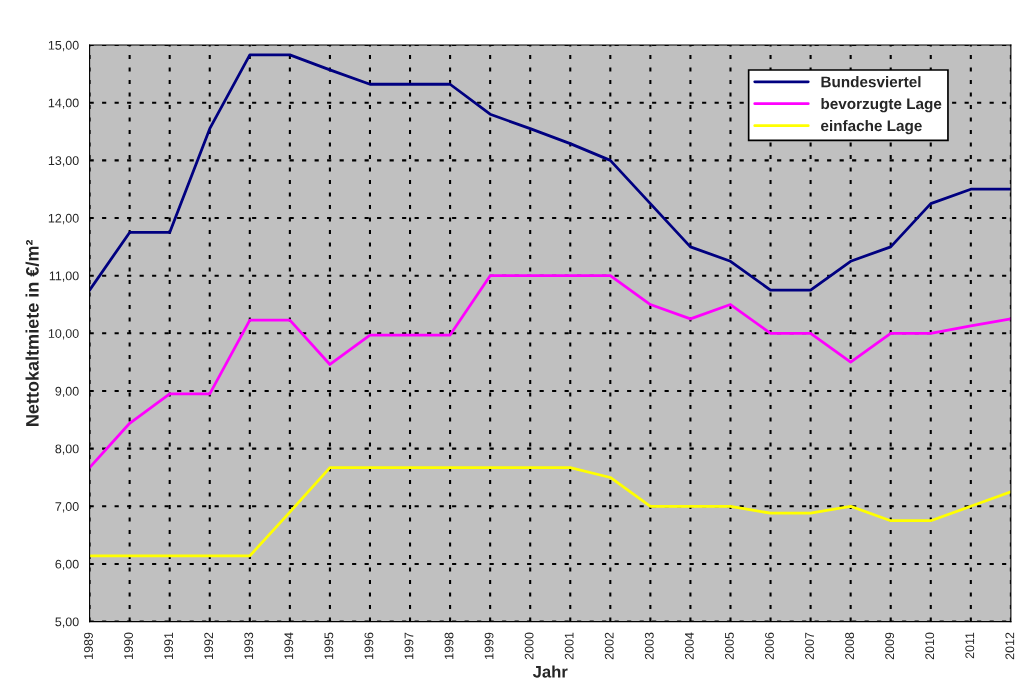 The width and height of the screenshot is (1018, 693). I want to click on y-axis-title: Nettokaltmiete in €/m², so click(32, 332).